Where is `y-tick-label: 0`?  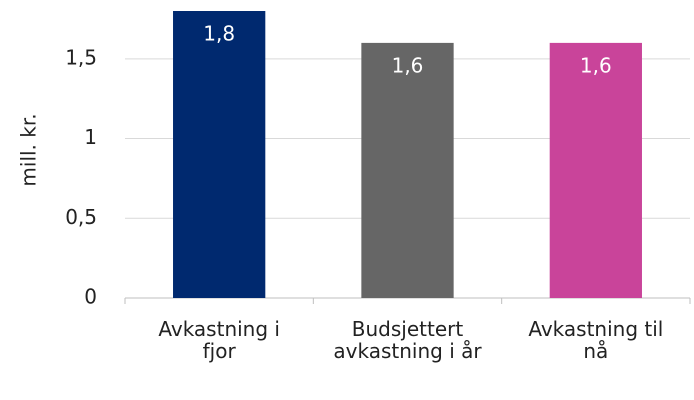 y-tick-label: 0 is located at coordinates (90, 297).